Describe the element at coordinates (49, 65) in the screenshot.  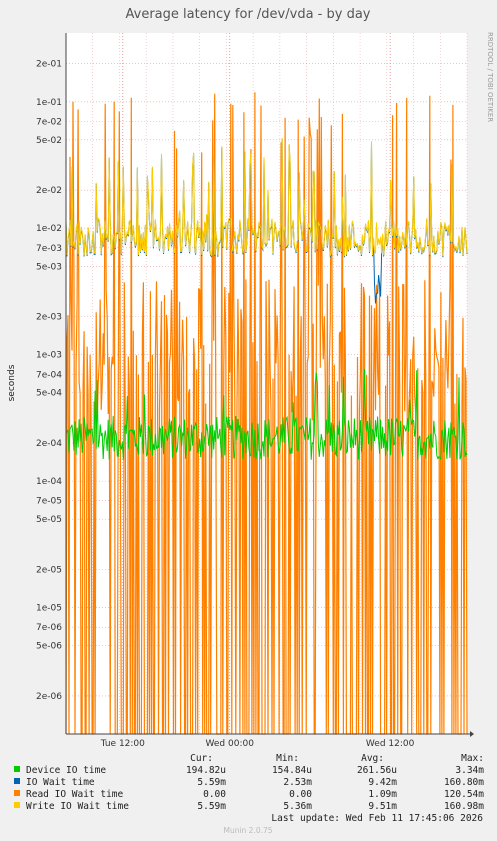
I see `y-tick-label: 2e-01` at that location.